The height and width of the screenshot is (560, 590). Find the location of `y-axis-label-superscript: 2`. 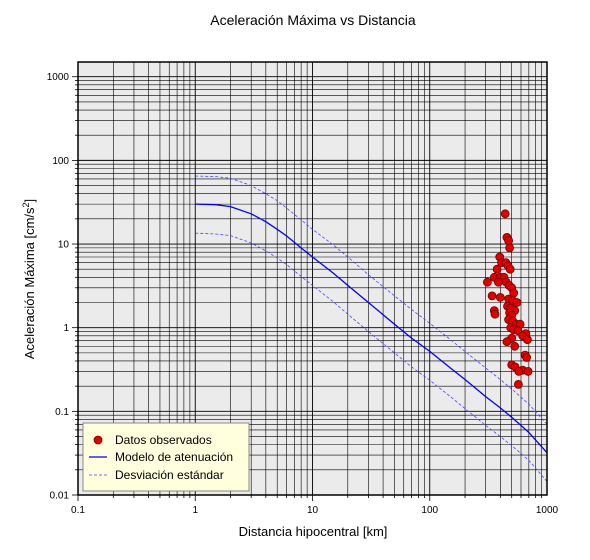

y-axis-label-superscript: 2 is located at coordinates (26, 204).